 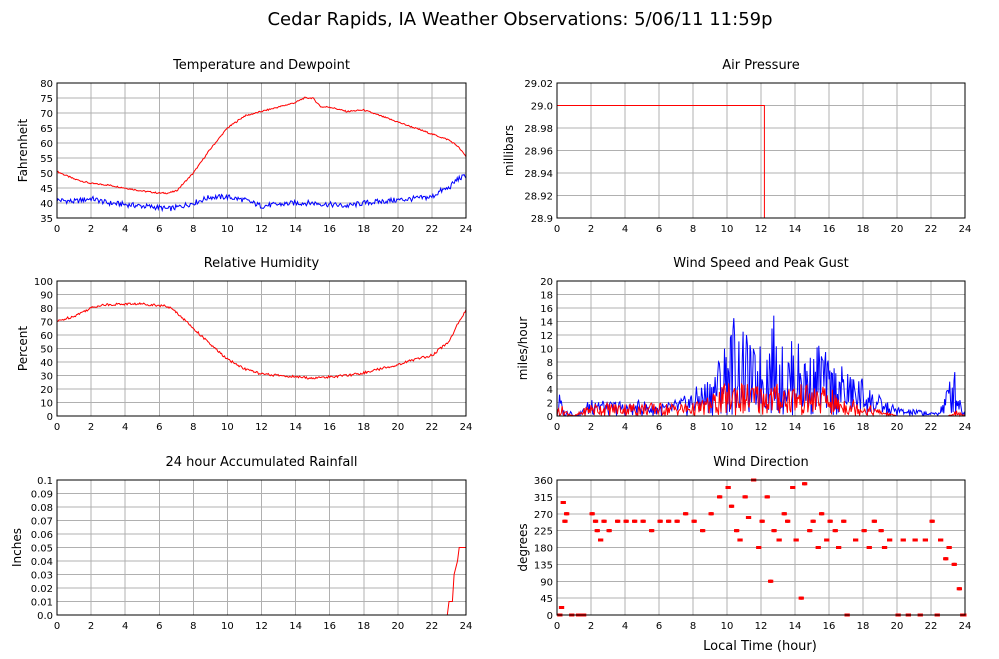 What do you see at coordinates (761, 150) in the screenshot?
I see `pressure-plot-frame` at bounding box center [761, 150].